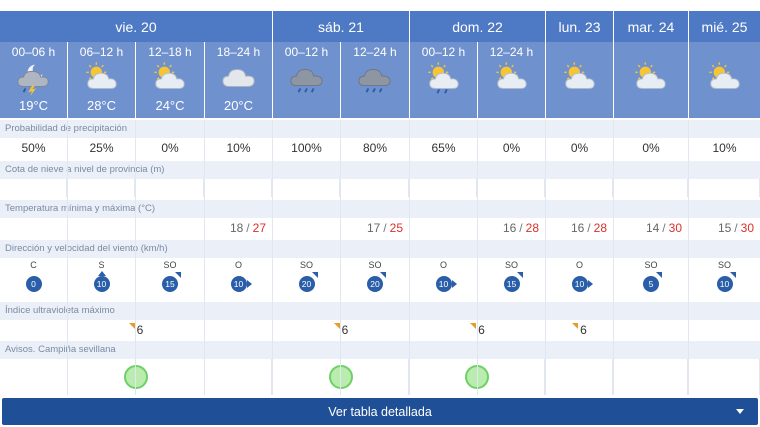 This screenshot has height=427, width=760. Describe the element at coordinates (651, 284) in the screenshot. I see `wind-speed-badge: 5` at that location.